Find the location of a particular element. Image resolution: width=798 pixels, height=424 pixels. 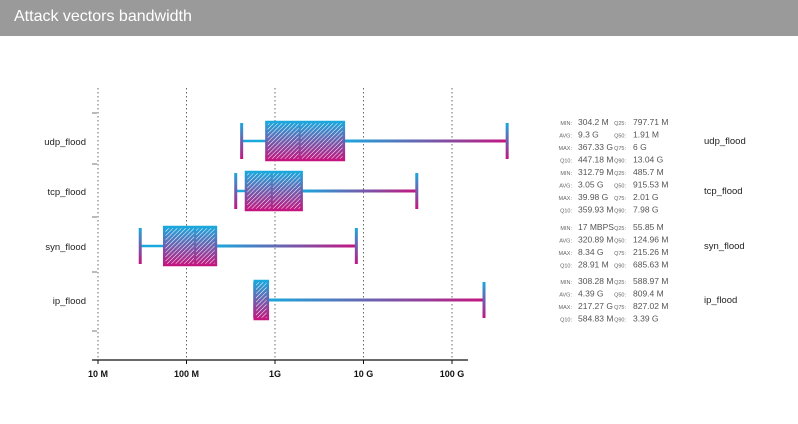

x-tick-label: 100 M is located at coordinates (186, 374).